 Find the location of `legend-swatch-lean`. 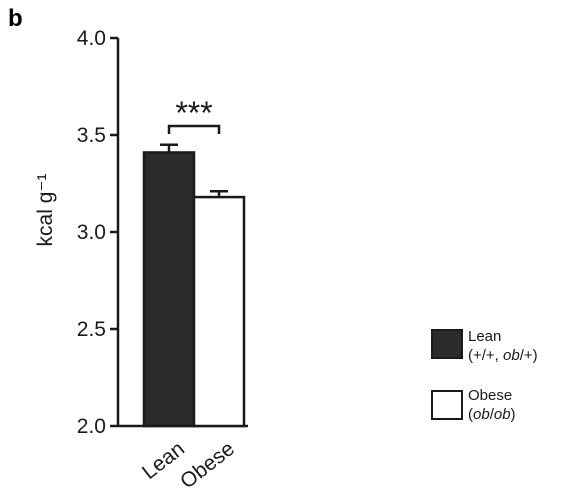

legend-swatch-lean is located at coordinates (447, 344).